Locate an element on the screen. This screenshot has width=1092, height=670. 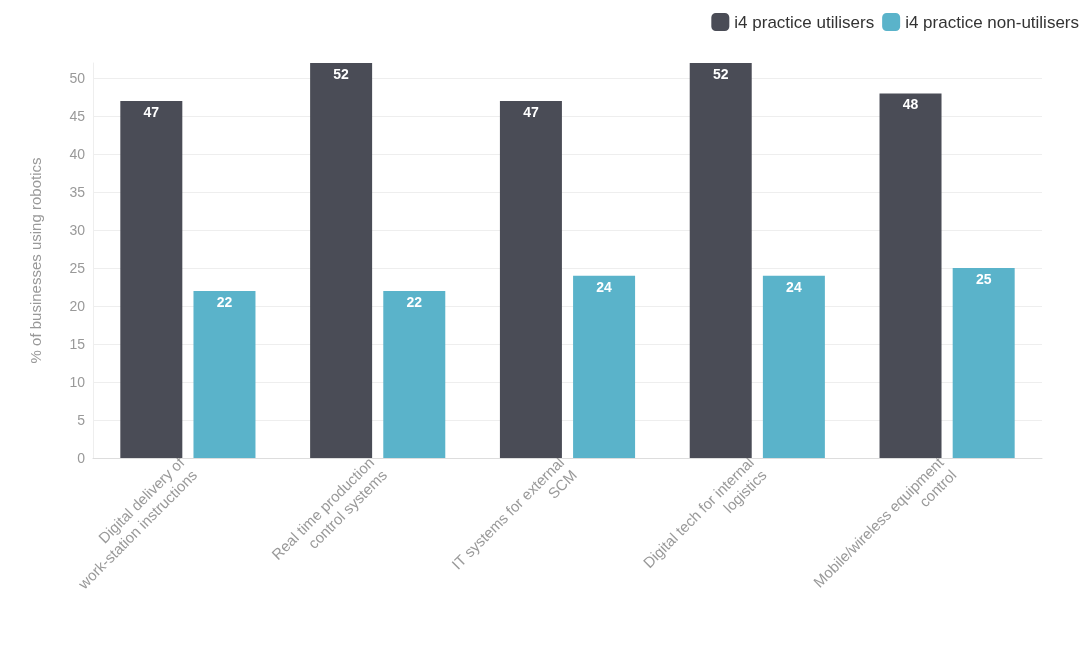
y-tick-label: 20 is located at coordinates (77, 306).